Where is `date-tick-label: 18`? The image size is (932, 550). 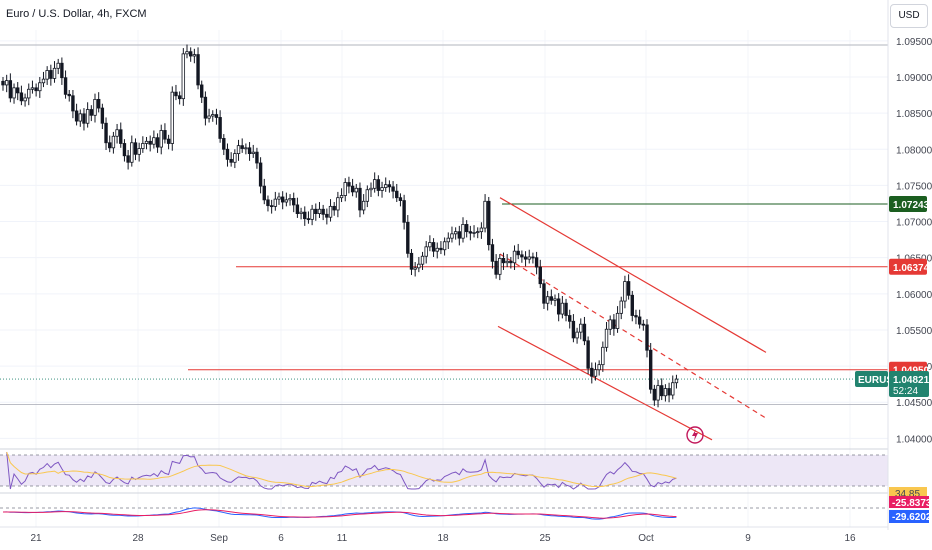
date-tick-label: 18 is located at coordinates (443, 538).